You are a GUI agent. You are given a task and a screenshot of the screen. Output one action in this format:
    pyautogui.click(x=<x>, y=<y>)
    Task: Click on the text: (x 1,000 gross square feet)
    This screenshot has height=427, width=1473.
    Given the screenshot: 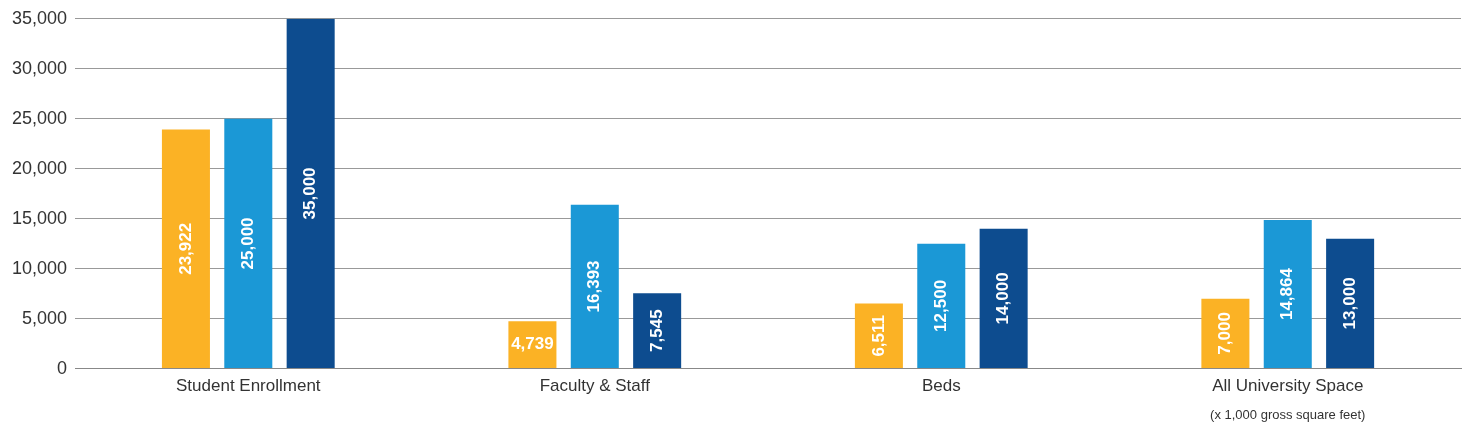 What is the action you would take?
    pyautogui.click(x=1288, y=415)
    